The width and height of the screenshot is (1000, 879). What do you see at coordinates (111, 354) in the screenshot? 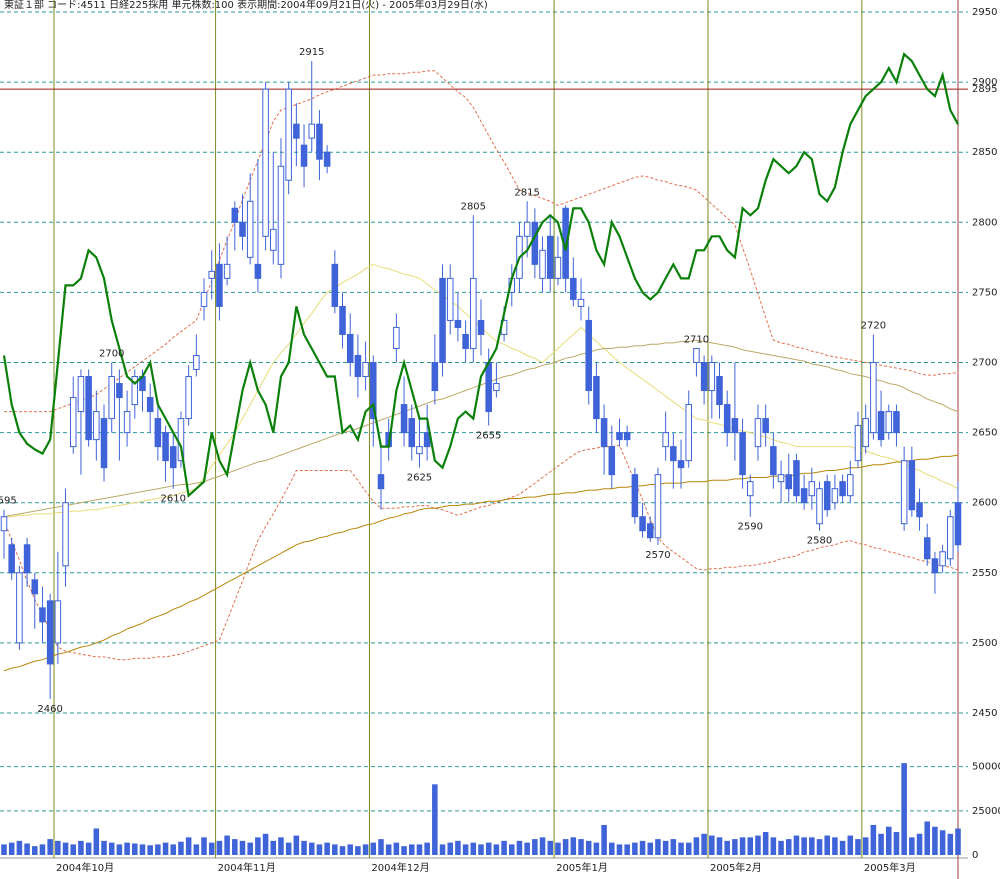
I see `annotation: 2700` at bounding box center [111, 354].